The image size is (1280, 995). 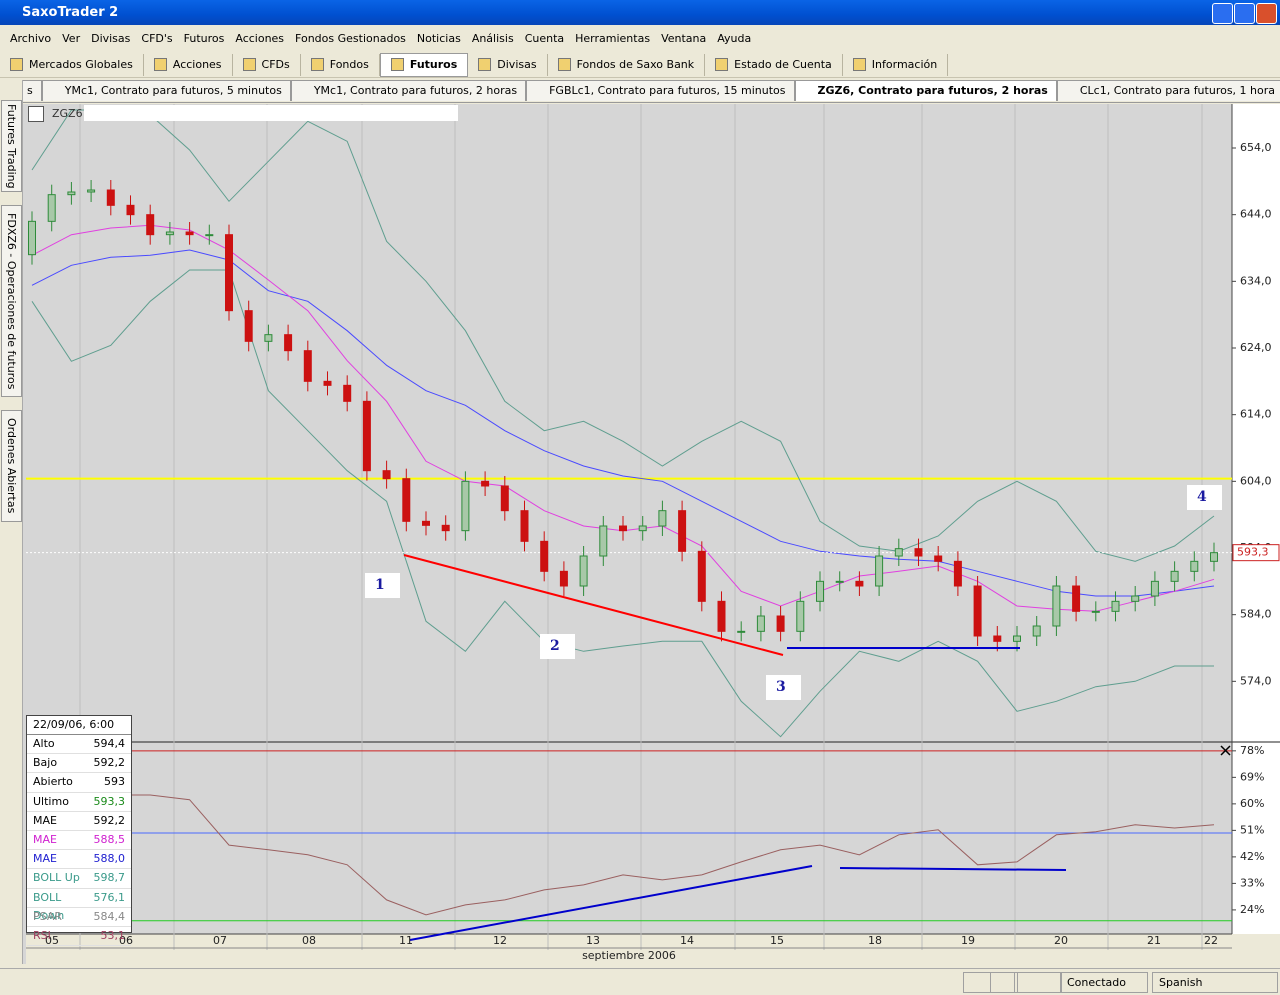 I want to click on close-indicator, so click(x=1225, y=750).